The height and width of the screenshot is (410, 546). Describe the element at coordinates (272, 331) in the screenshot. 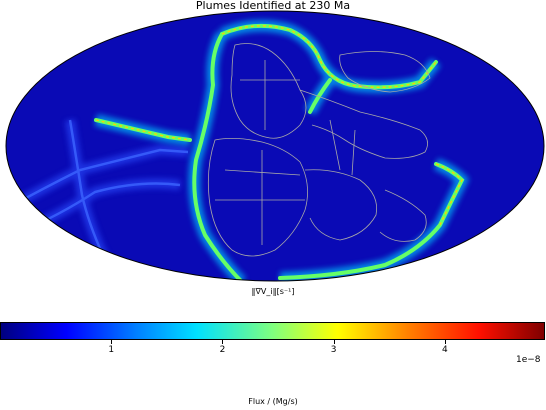

I see `colorbar` at that location.